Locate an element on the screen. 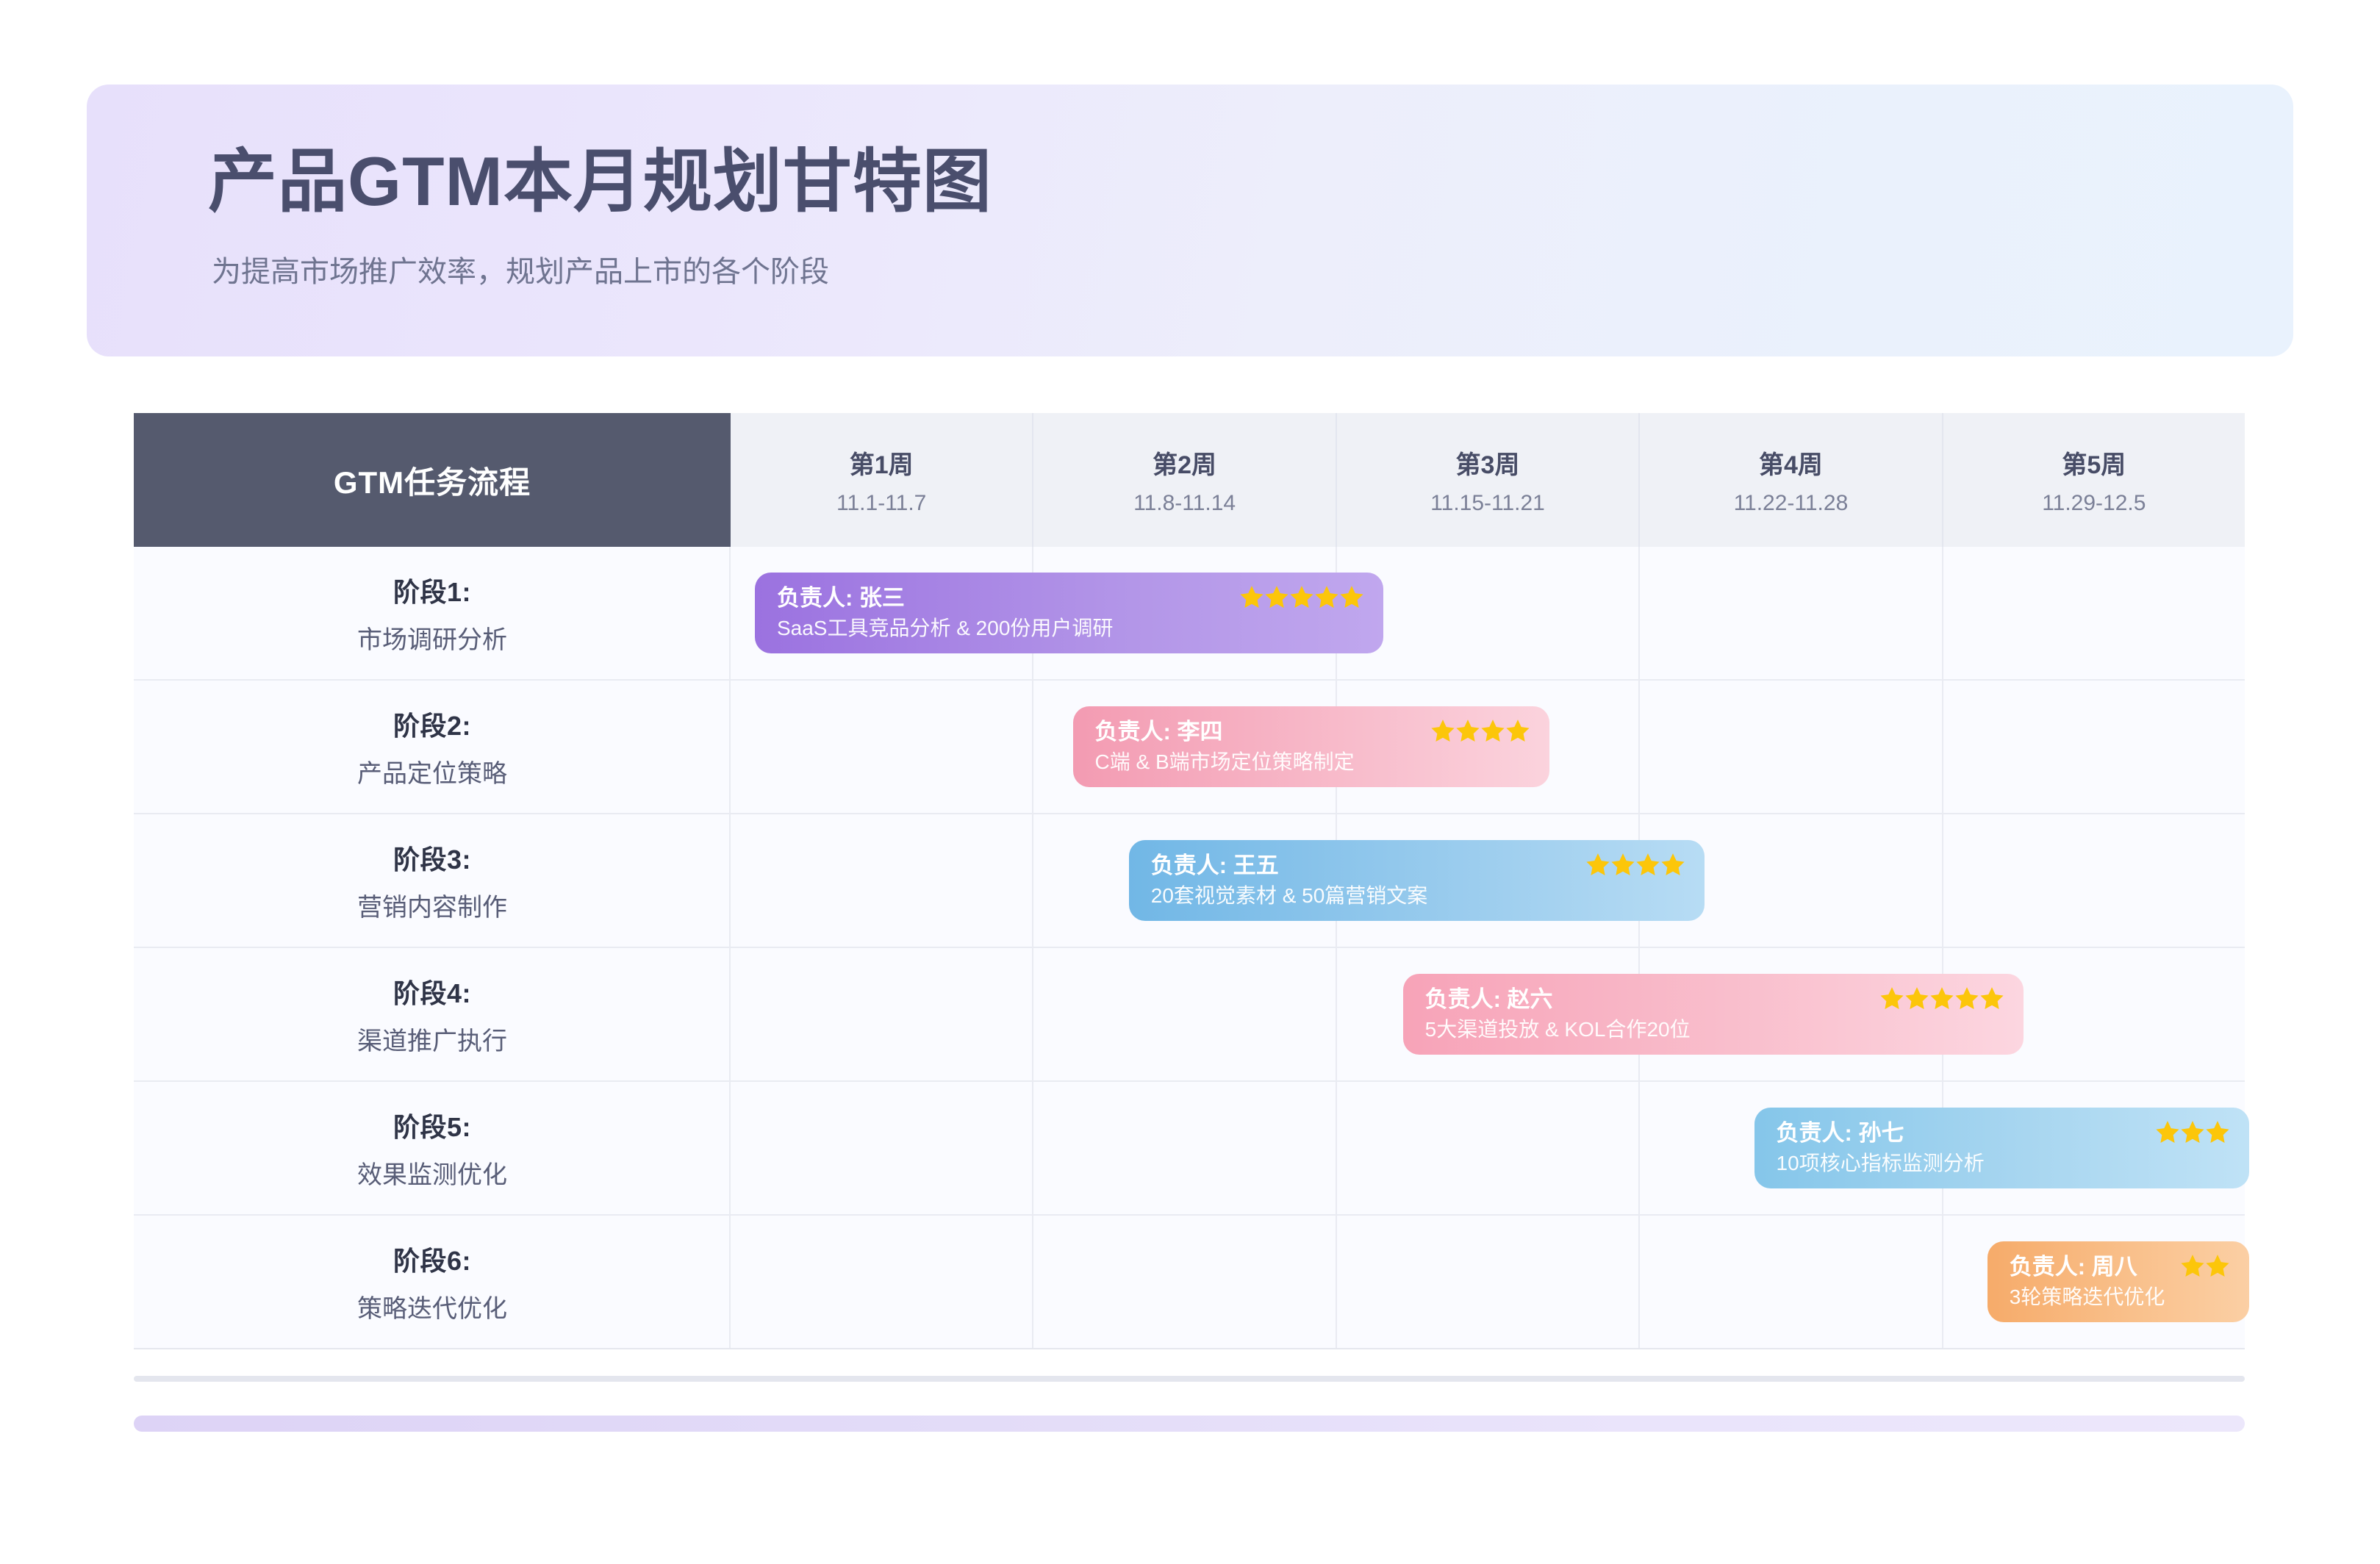 The image size is (2380, 1564). gantt-bar-text-2: 负责人: 李四 C端 & B端市场定位策略制定 is located at coordinates (1258, 746).